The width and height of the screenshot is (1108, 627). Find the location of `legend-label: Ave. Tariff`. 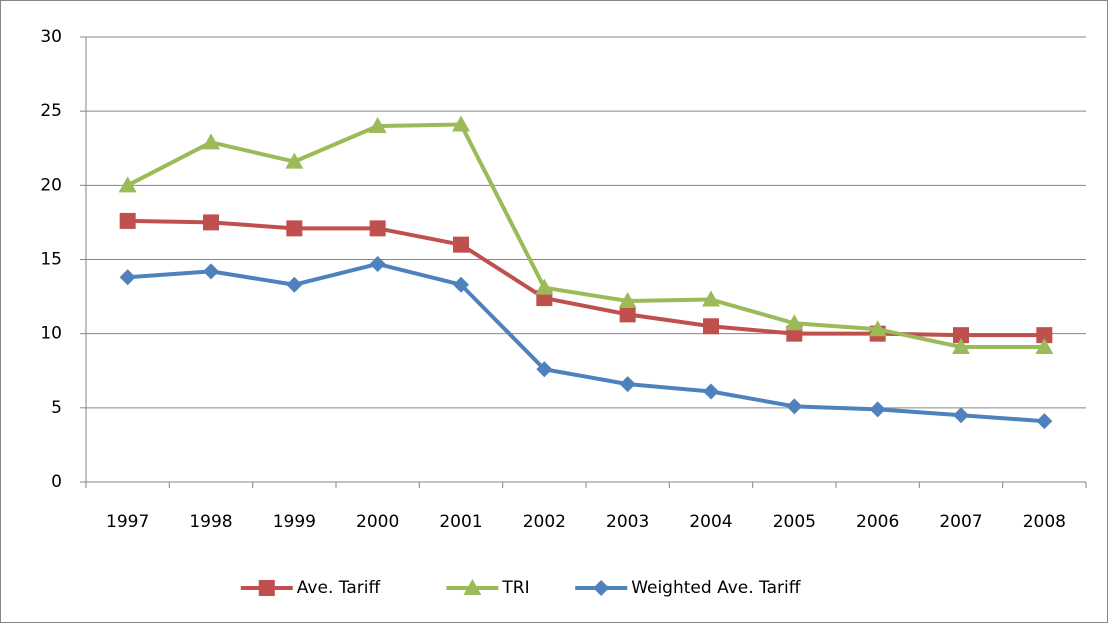

legend-label: Ave. Tariff is located at coordinates (339, 588).